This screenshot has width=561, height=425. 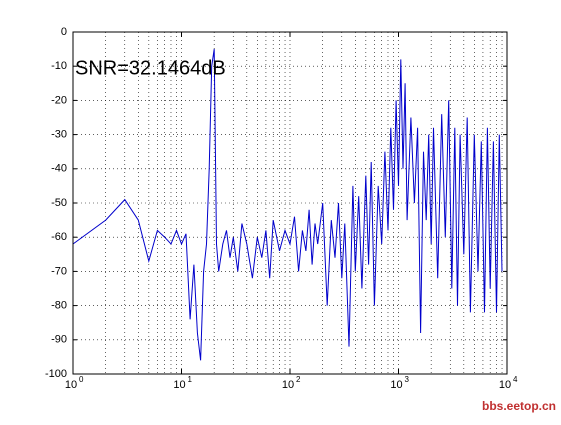 I want to click on y-tick-label: -20, so click(x=59, y=100).